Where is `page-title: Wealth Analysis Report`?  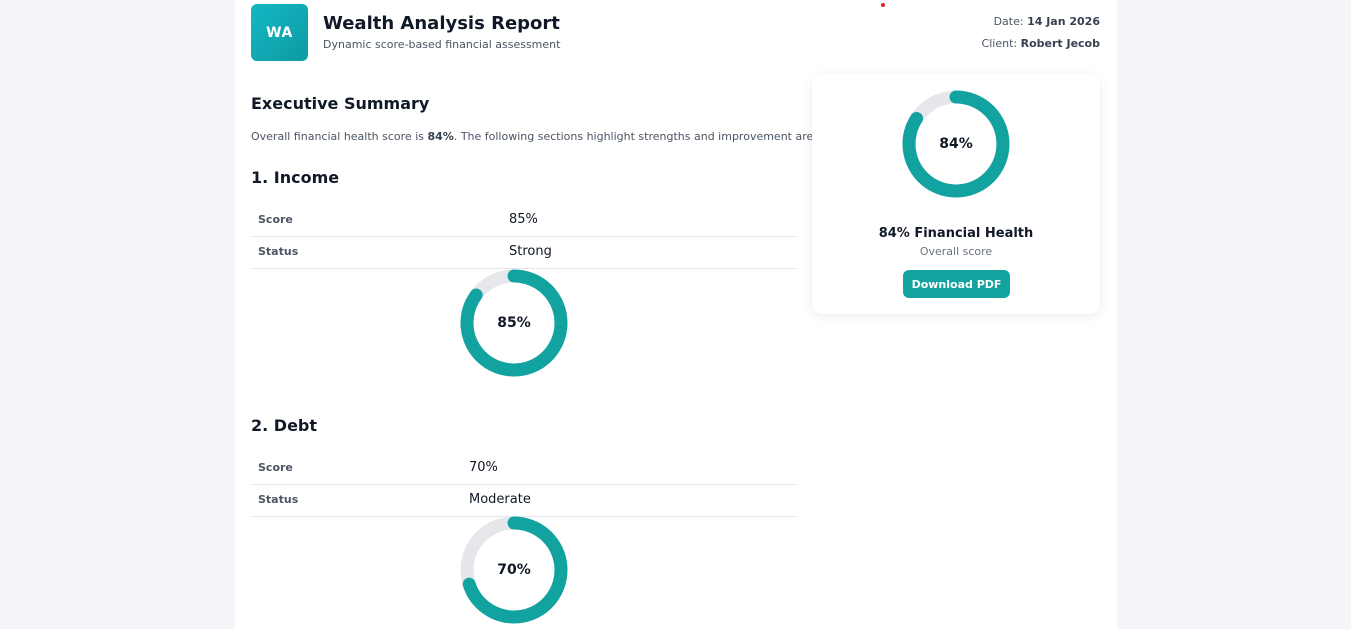
page-title: Wealth Analysis Report is located at coordinates (441, 23).